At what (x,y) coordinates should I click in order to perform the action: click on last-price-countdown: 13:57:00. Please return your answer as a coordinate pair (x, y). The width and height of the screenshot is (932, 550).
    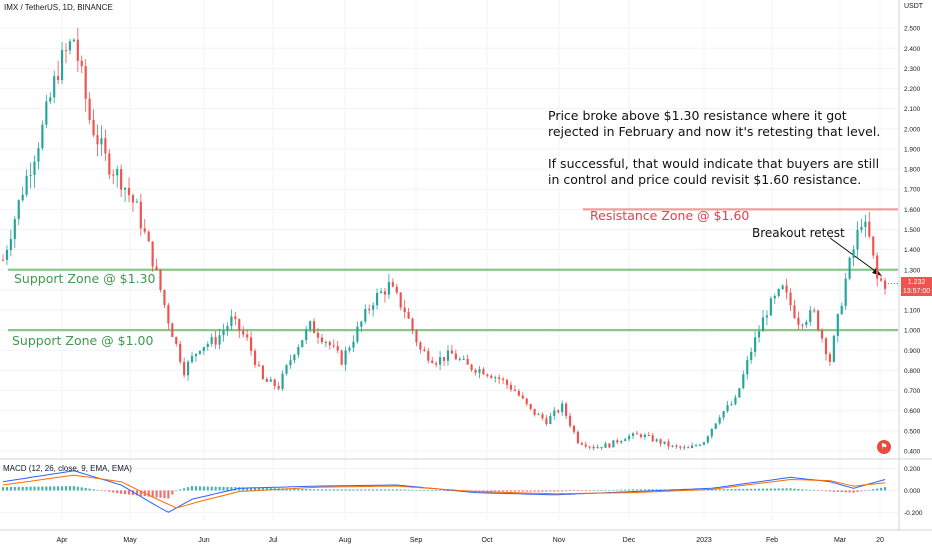
    Looking at the image, I should click on (916, 291).